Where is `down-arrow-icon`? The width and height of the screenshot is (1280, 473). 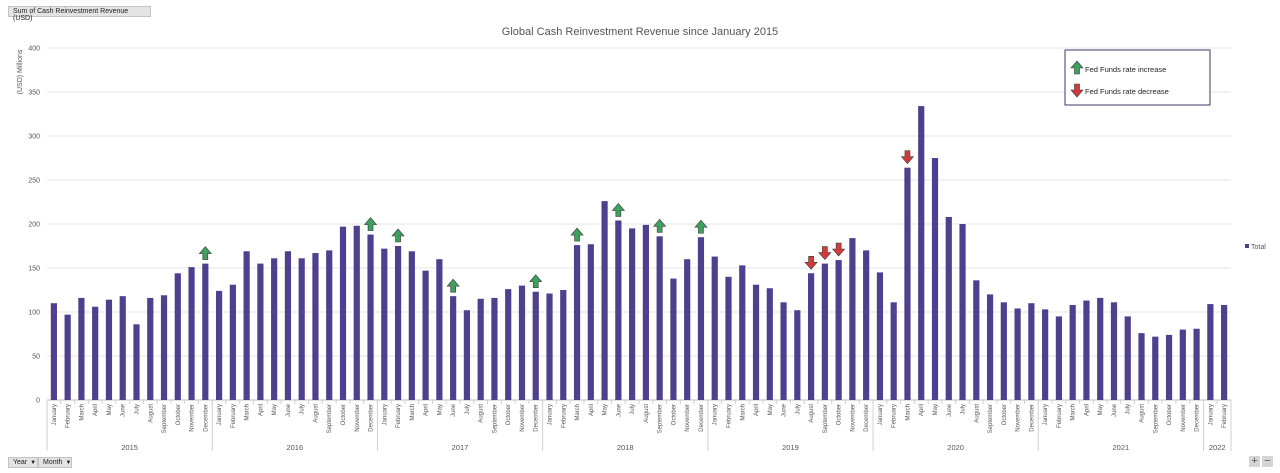 down-arrow-icon is located at coordinates (838, 249).